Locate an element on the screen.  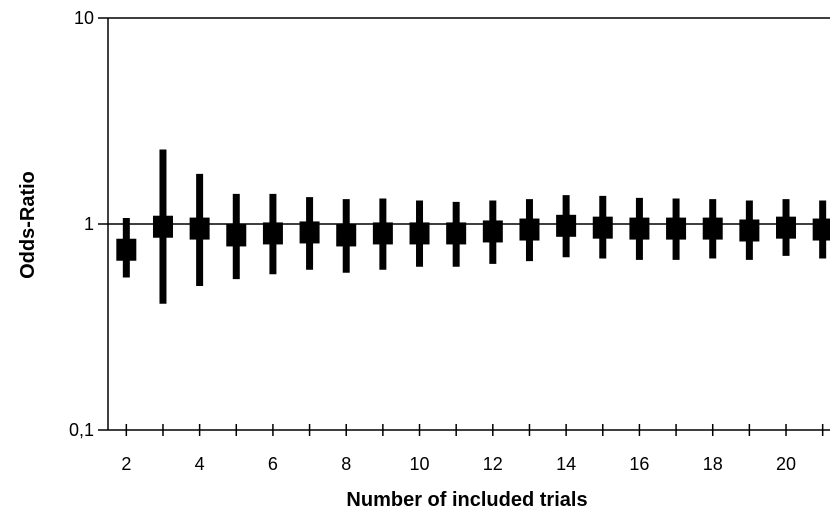
x-tick-label: 18 is located at coordinates (713, 464).